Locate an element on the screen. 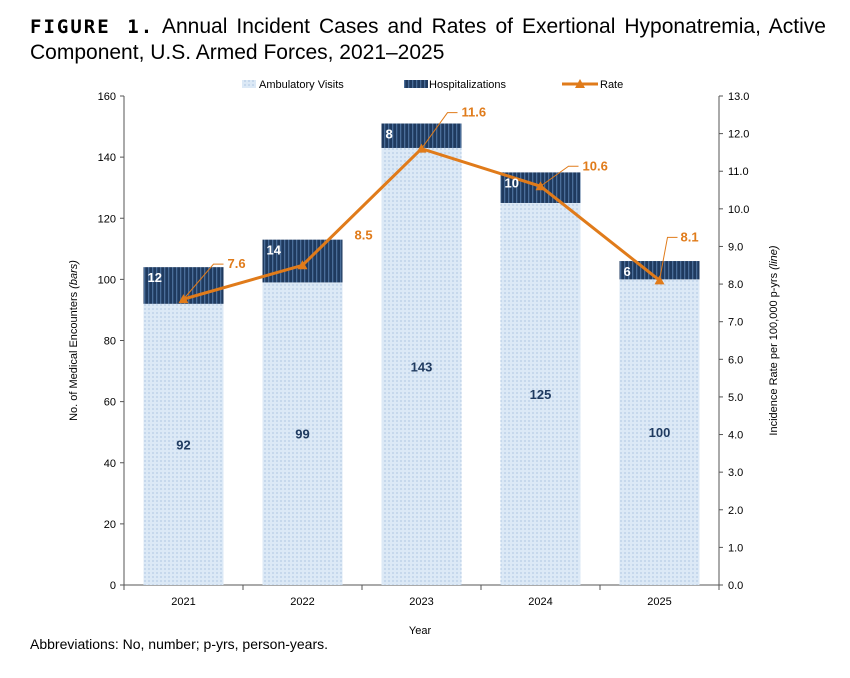 This screenshot has height=678, width=850. x-tick-label: 2023 is located at coordinates (421, 602).